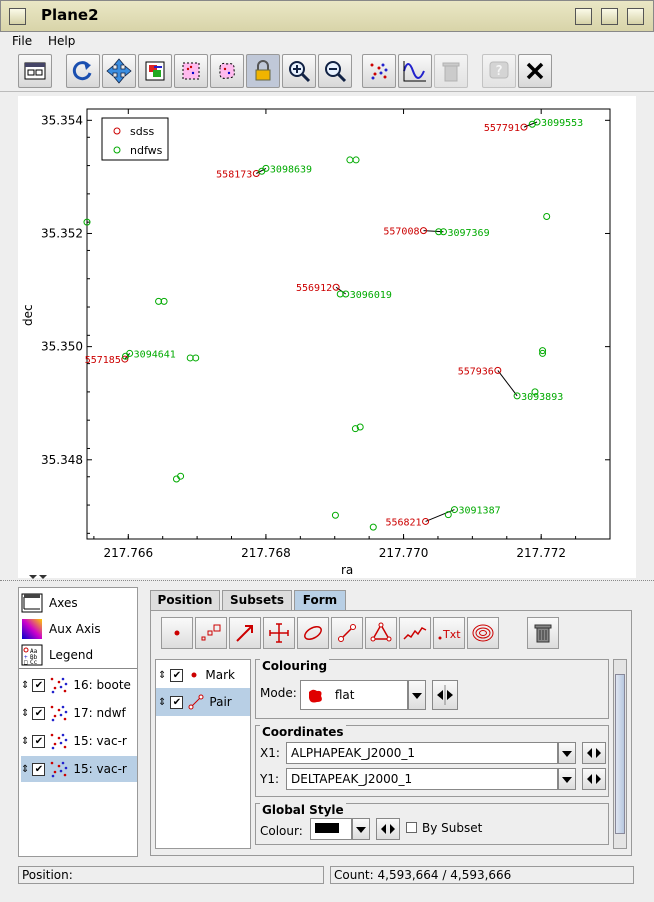  I want to click on collapse-arrows-icon, so click(38, 578).